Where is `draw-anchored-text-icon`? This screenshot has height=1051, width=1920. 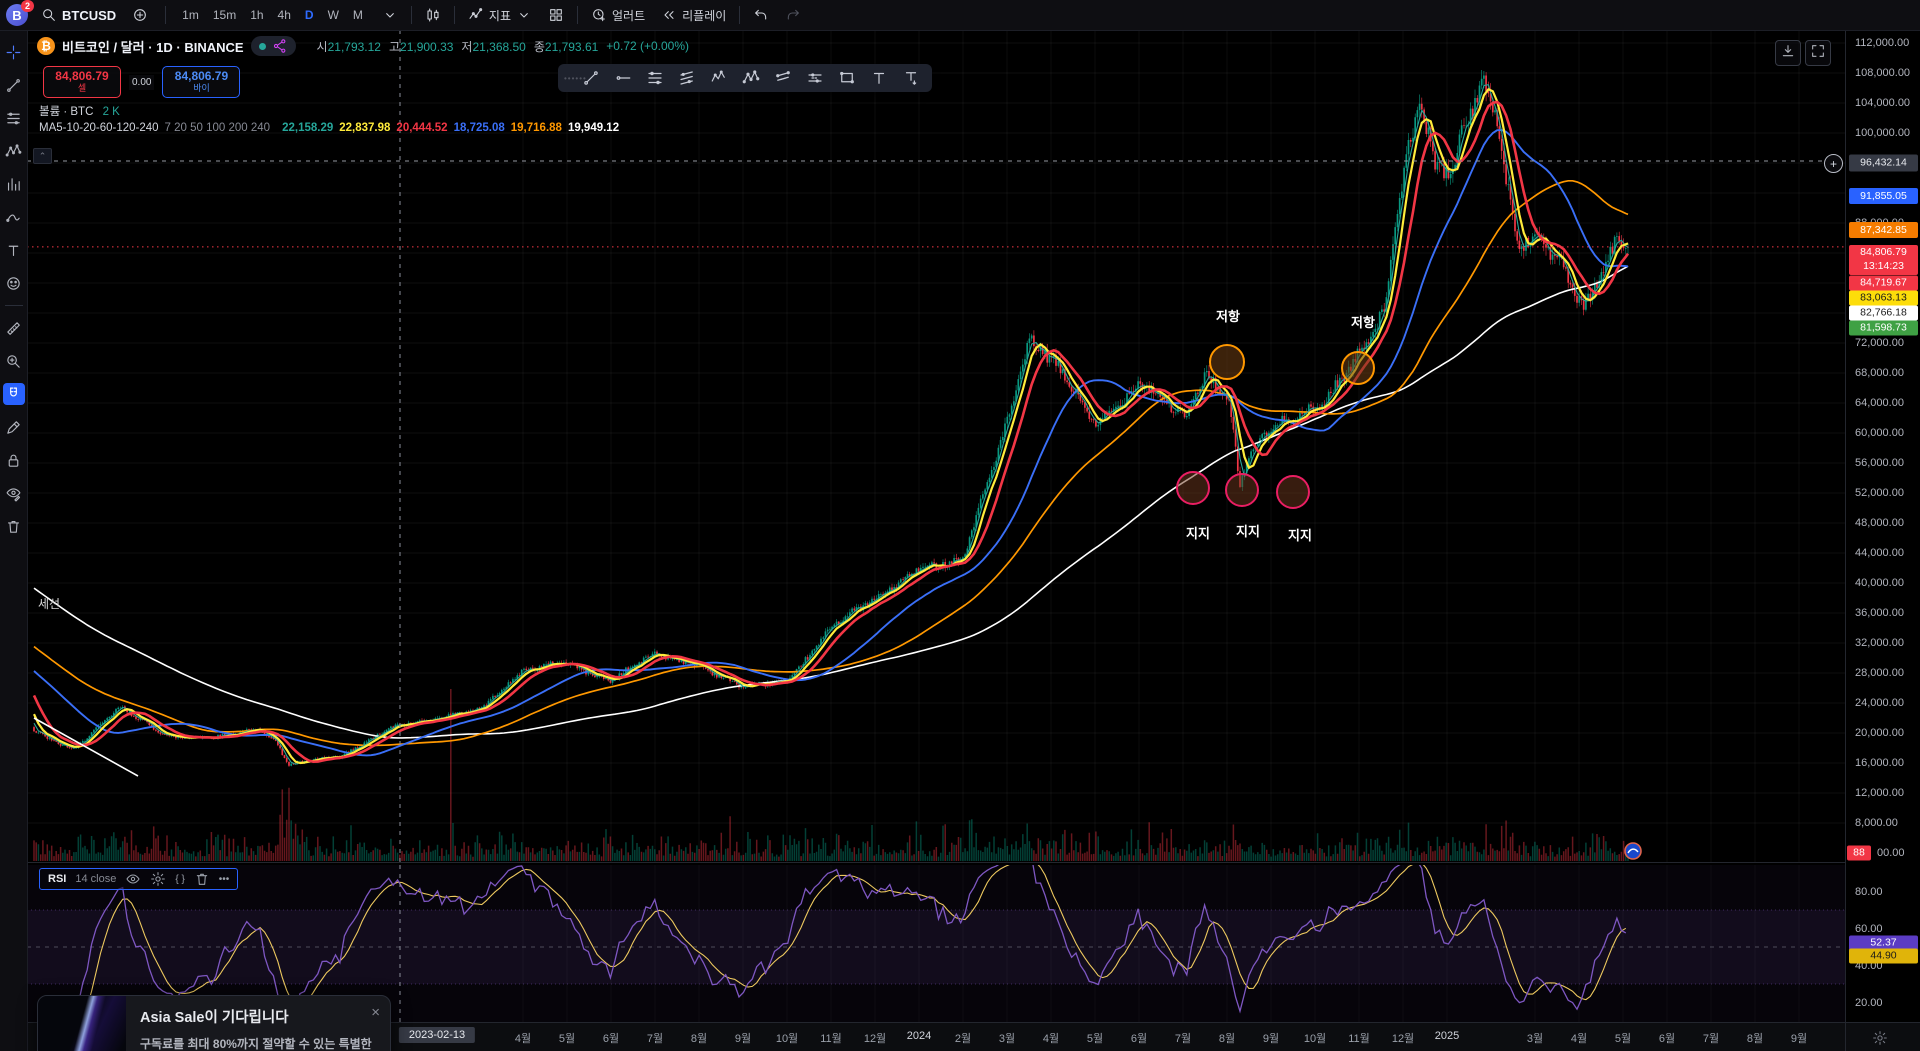 draw-anchored-text-icon is located at coordinates (911, 78).